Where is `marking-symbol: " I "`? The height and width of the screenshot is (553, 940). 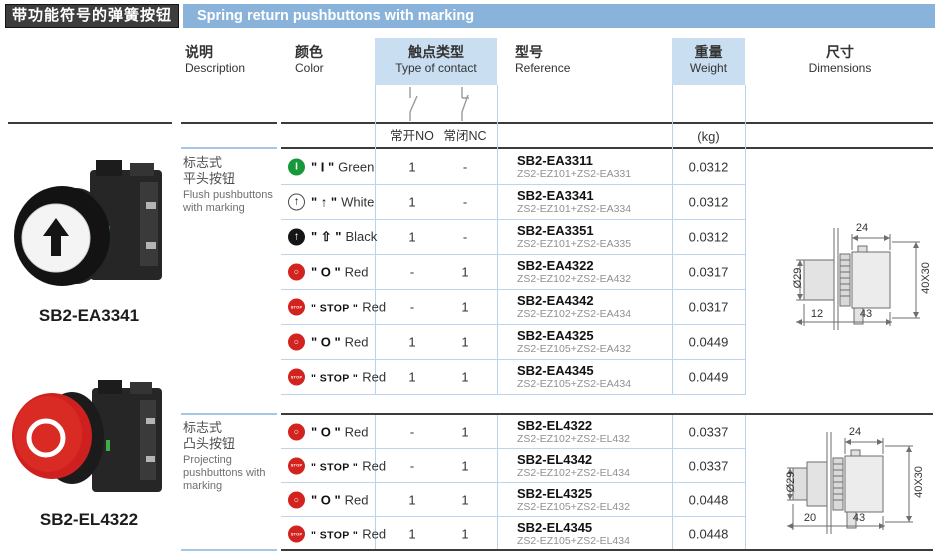
marking-symbol: " I " is located at coordinates (323, 167).